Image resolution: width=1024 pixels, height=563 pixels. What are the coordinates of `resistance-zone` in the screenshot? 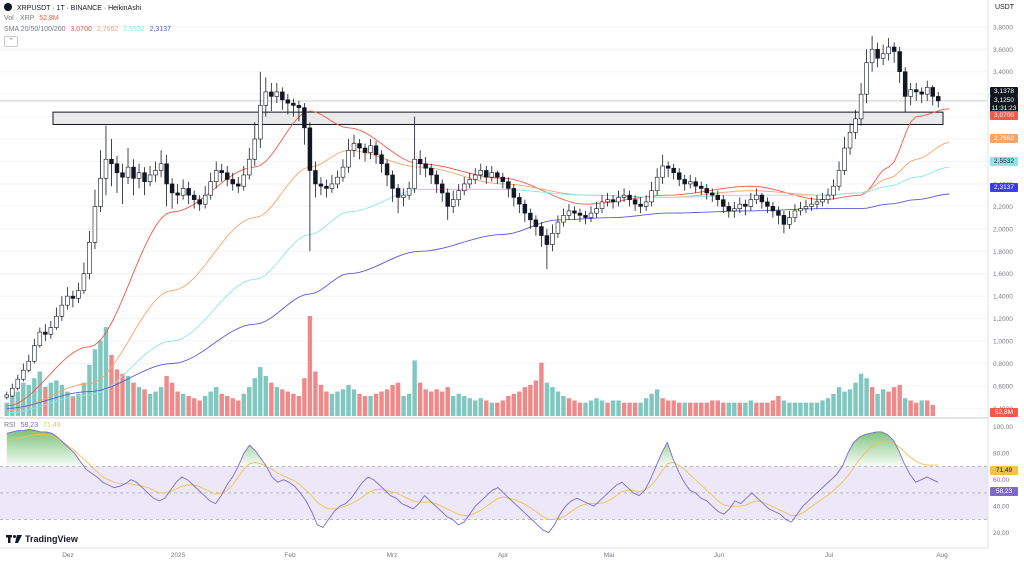 It's located at (498, 118).